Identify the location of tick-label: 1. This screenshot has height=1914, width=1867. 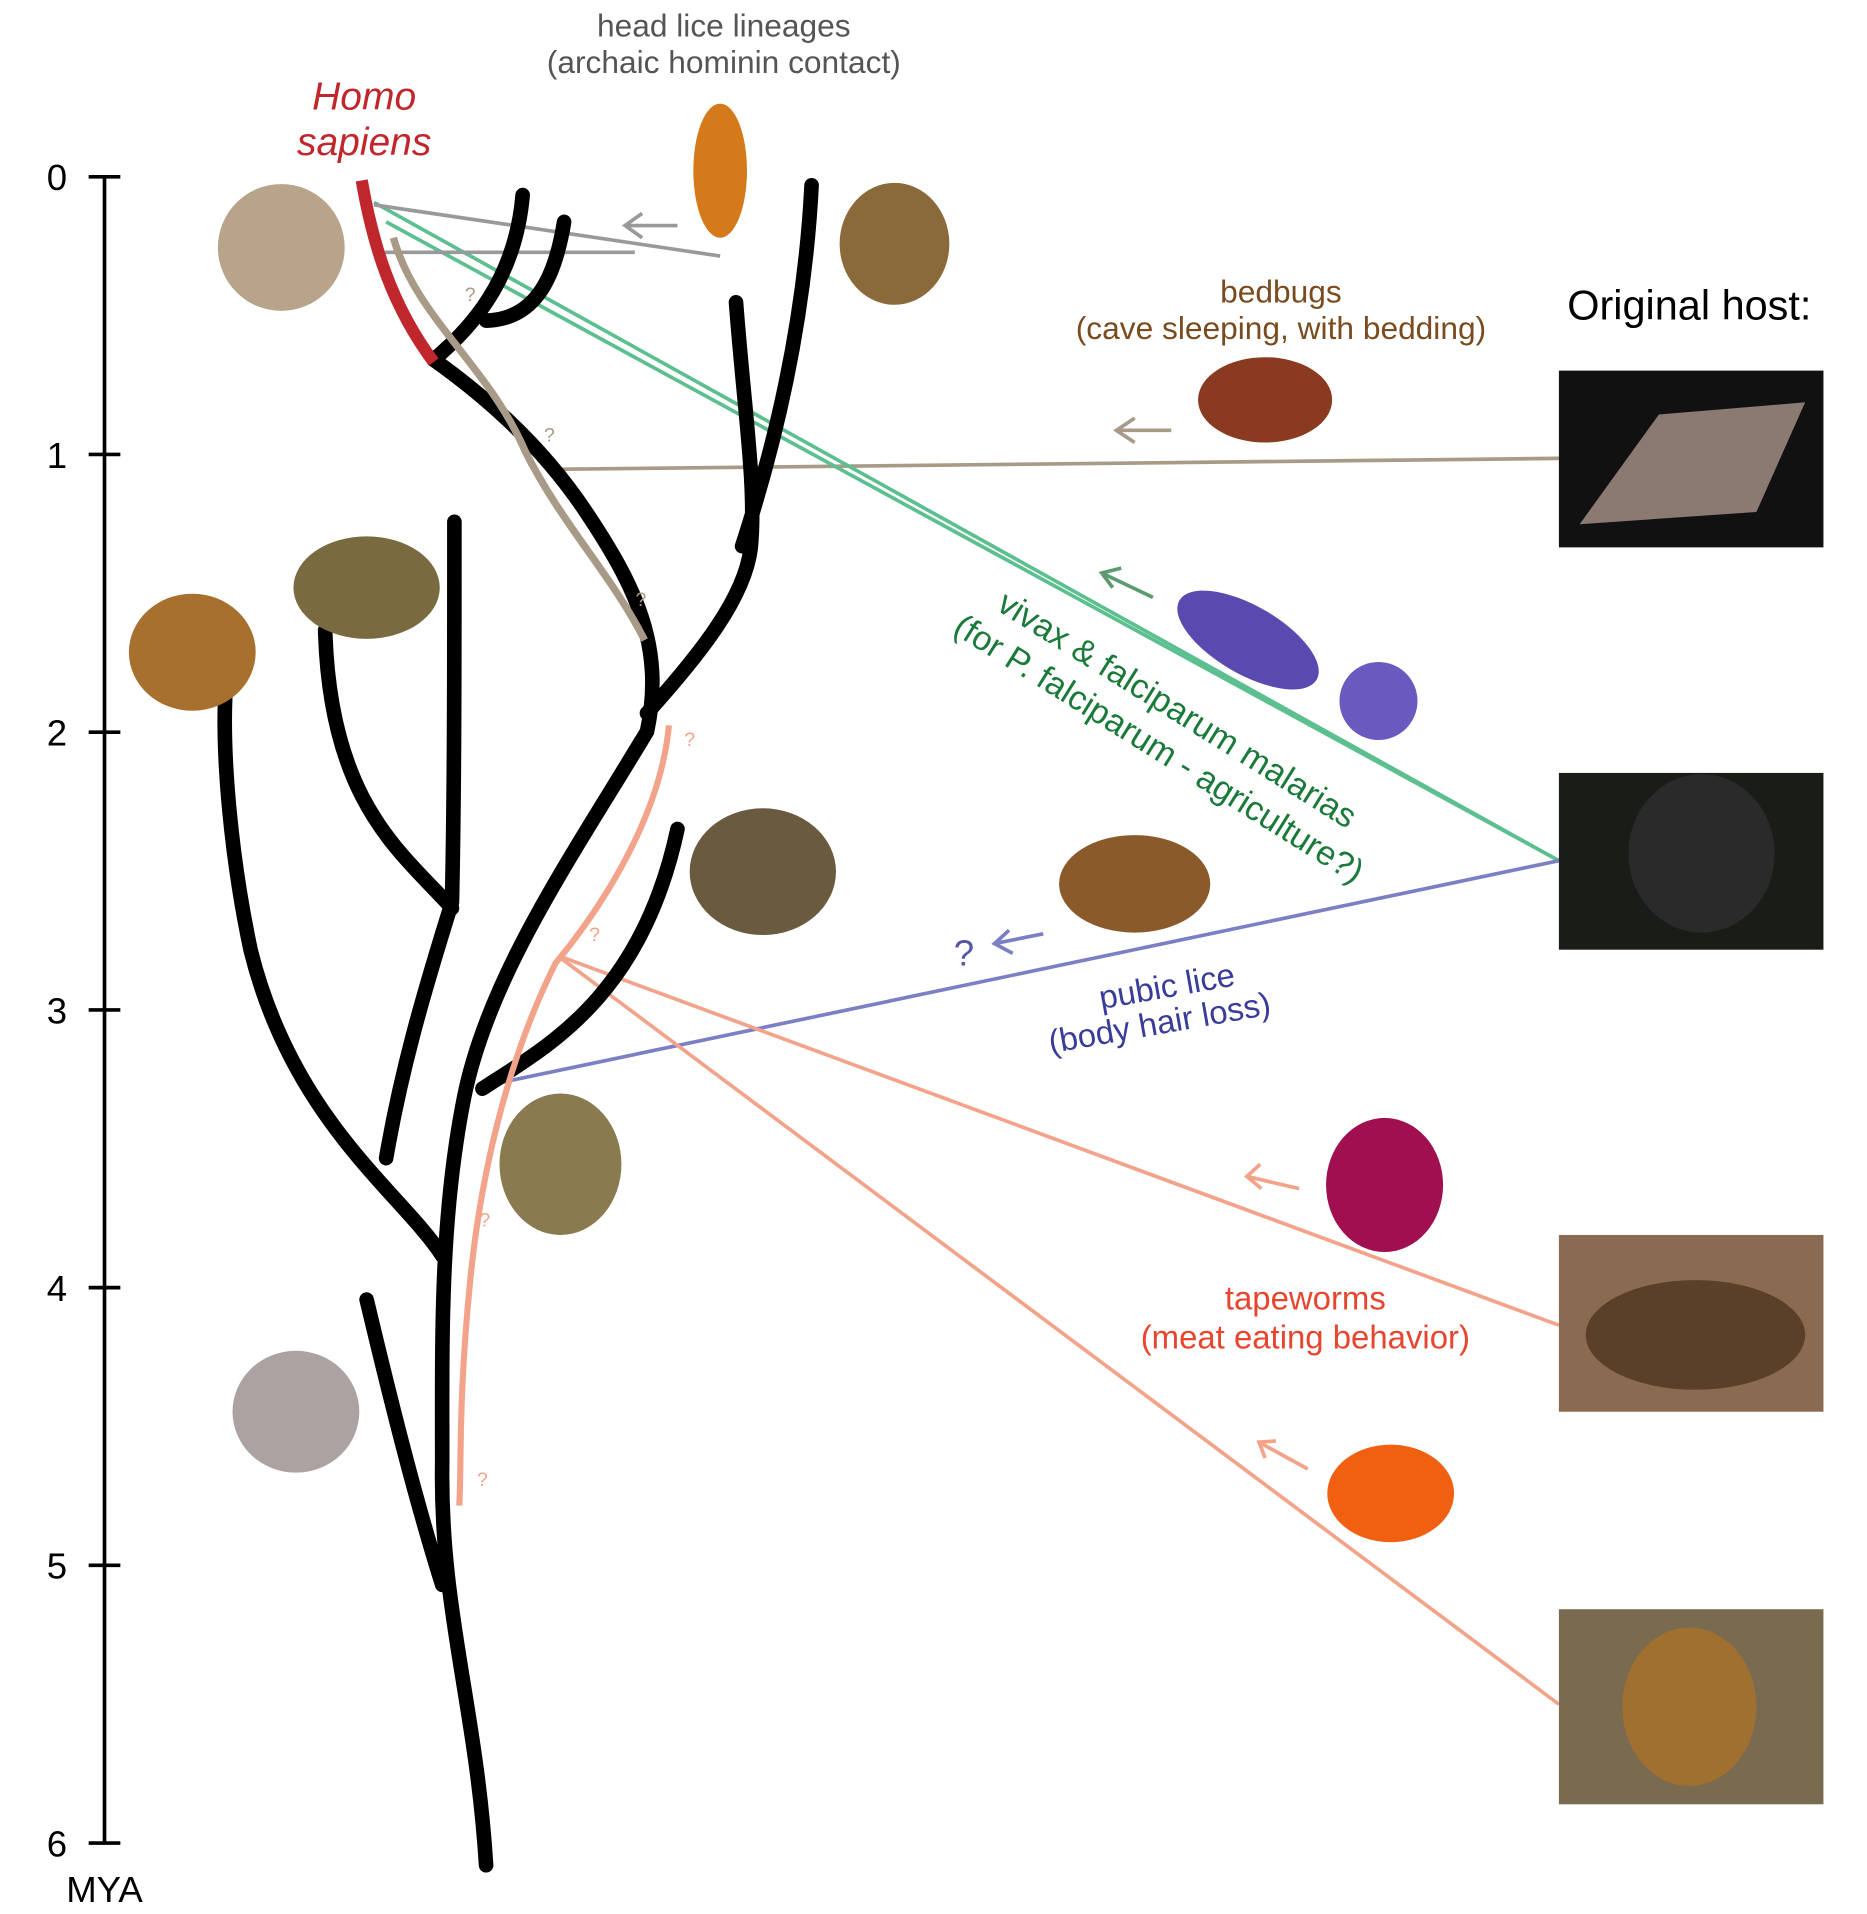
(57, 455).